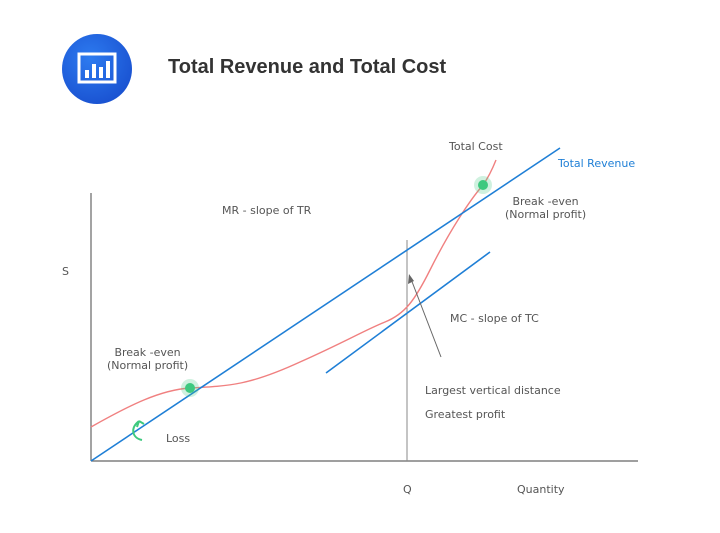 The height and width of the screenshot is (533, 720). What do you see at coordinates (476, 146) in the screenshot?
I see `total-cost-label: Total Cost` at bounding box center [476, 146].